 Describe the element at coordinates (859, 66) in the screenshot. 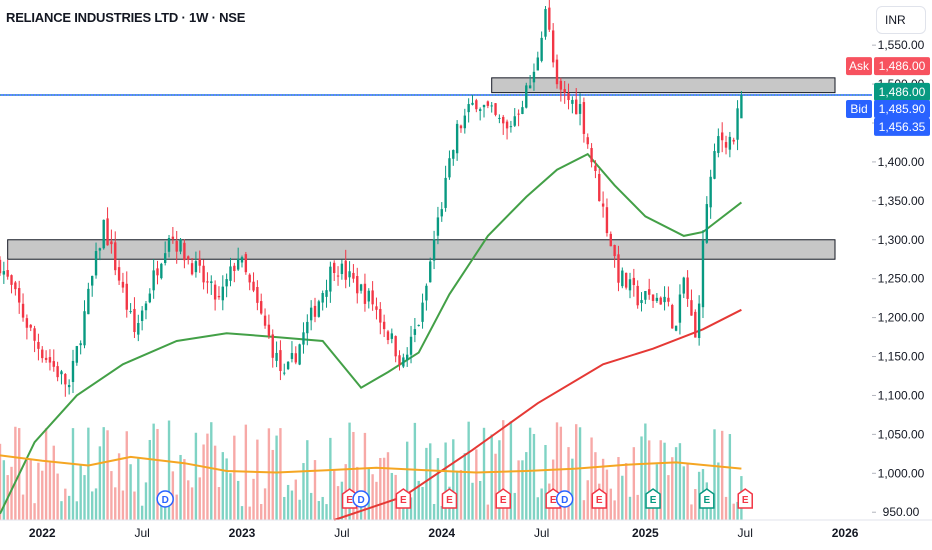

I see `price-tag-label: Ask` at that location.